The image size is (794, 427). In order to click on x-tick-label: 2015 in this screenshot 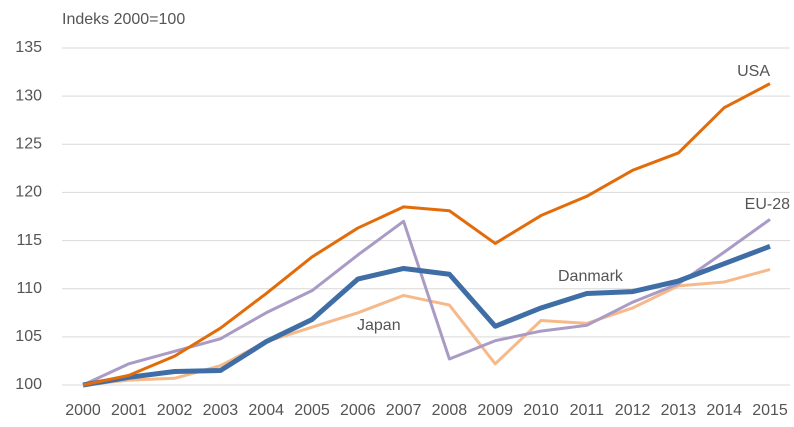, I will do `click(770, 410)`.